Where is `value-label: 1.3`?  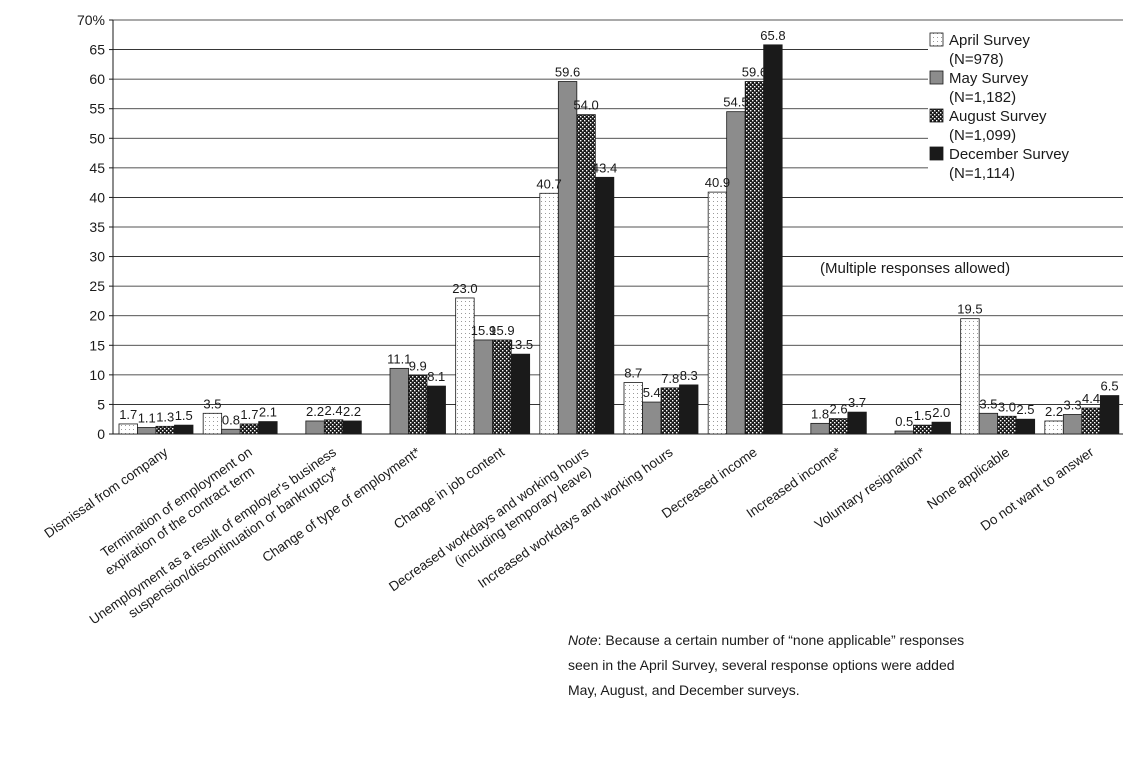
value-label: 1.3 is located at coordinates (165, 416).